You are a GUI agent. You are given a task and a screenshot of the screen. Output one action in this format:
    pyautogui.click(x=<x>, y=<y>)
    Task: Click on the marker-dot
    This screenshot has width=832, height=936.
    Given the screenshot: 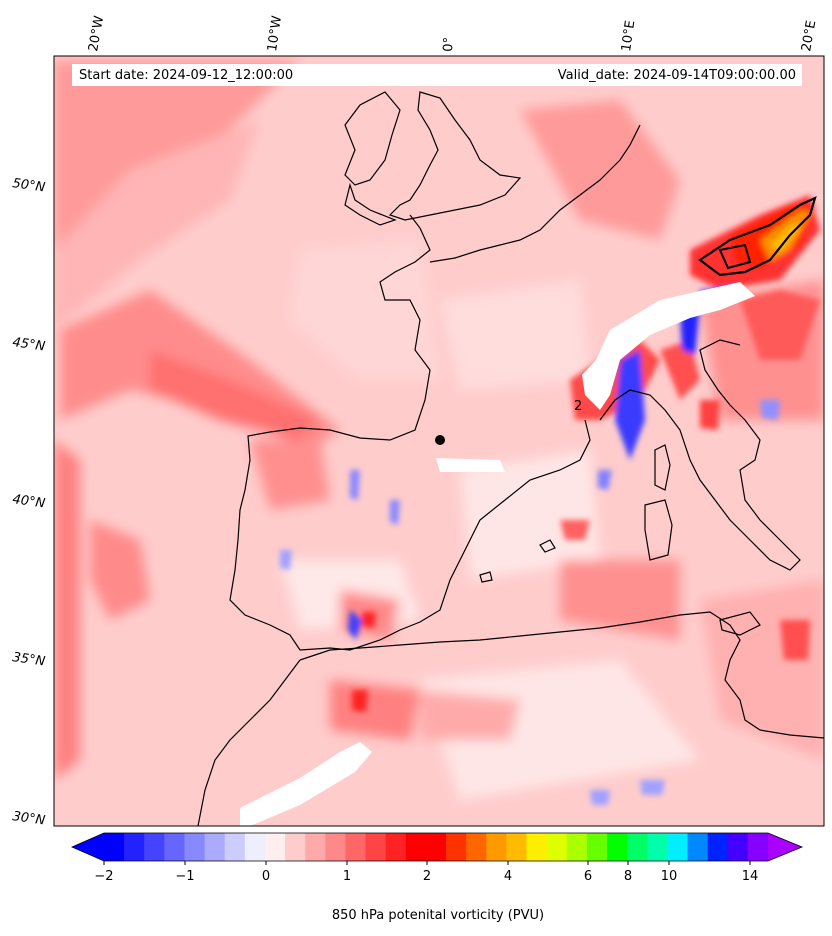 What is the action you would take?
    pyautogui.click(x=440, y=440)
    